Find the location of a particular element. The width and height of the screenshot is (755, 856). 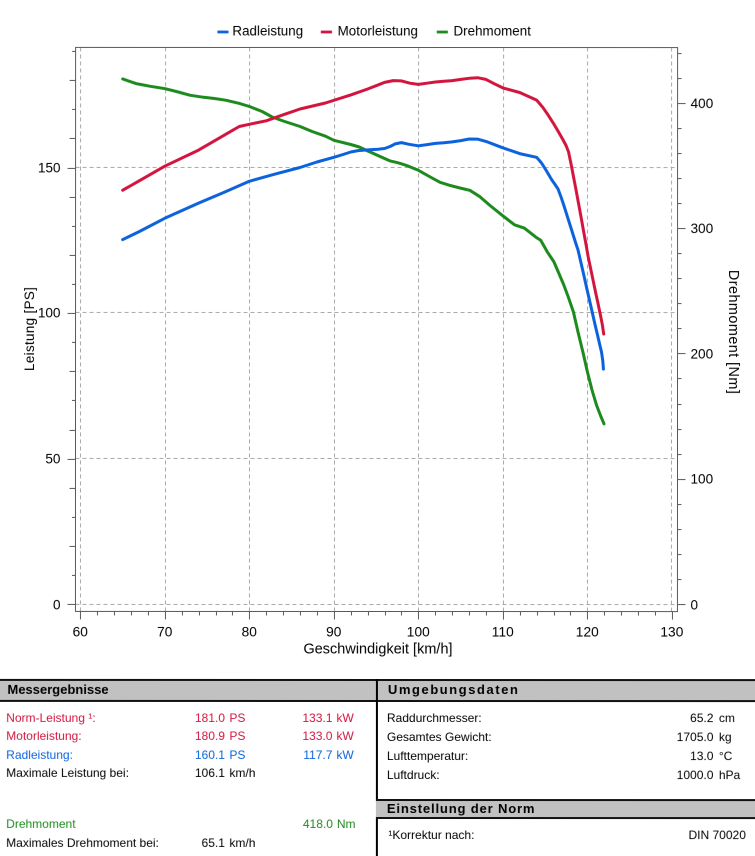

svg-text: 60 is located at coordinates (81, 632).